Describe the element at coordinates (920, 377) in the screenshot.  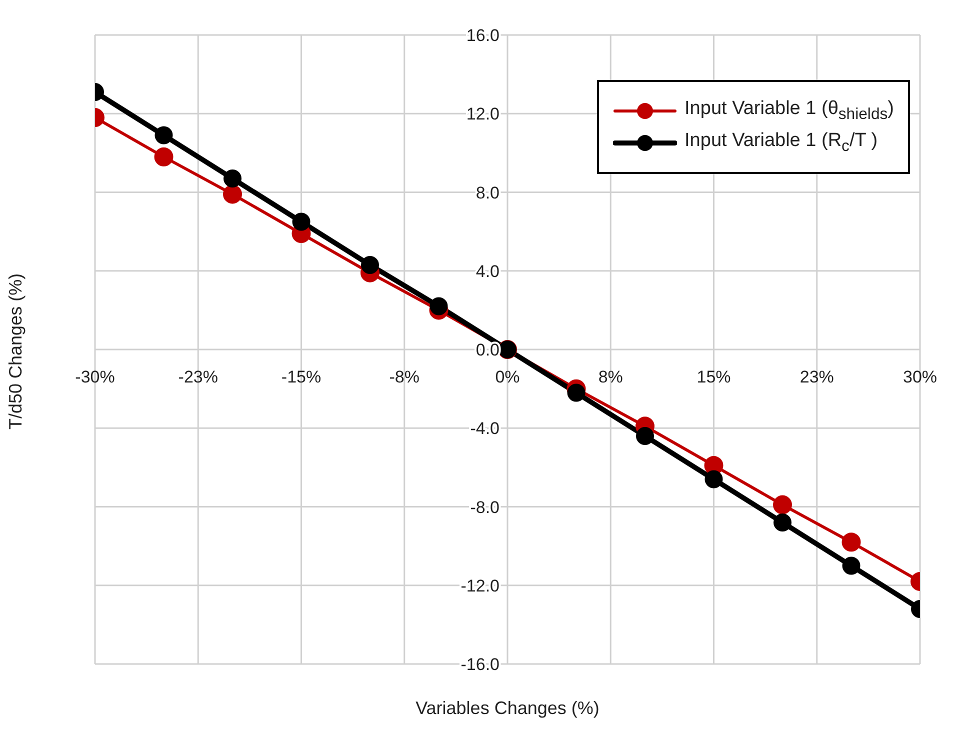
I see `x-tick-label: 30%` at that location.